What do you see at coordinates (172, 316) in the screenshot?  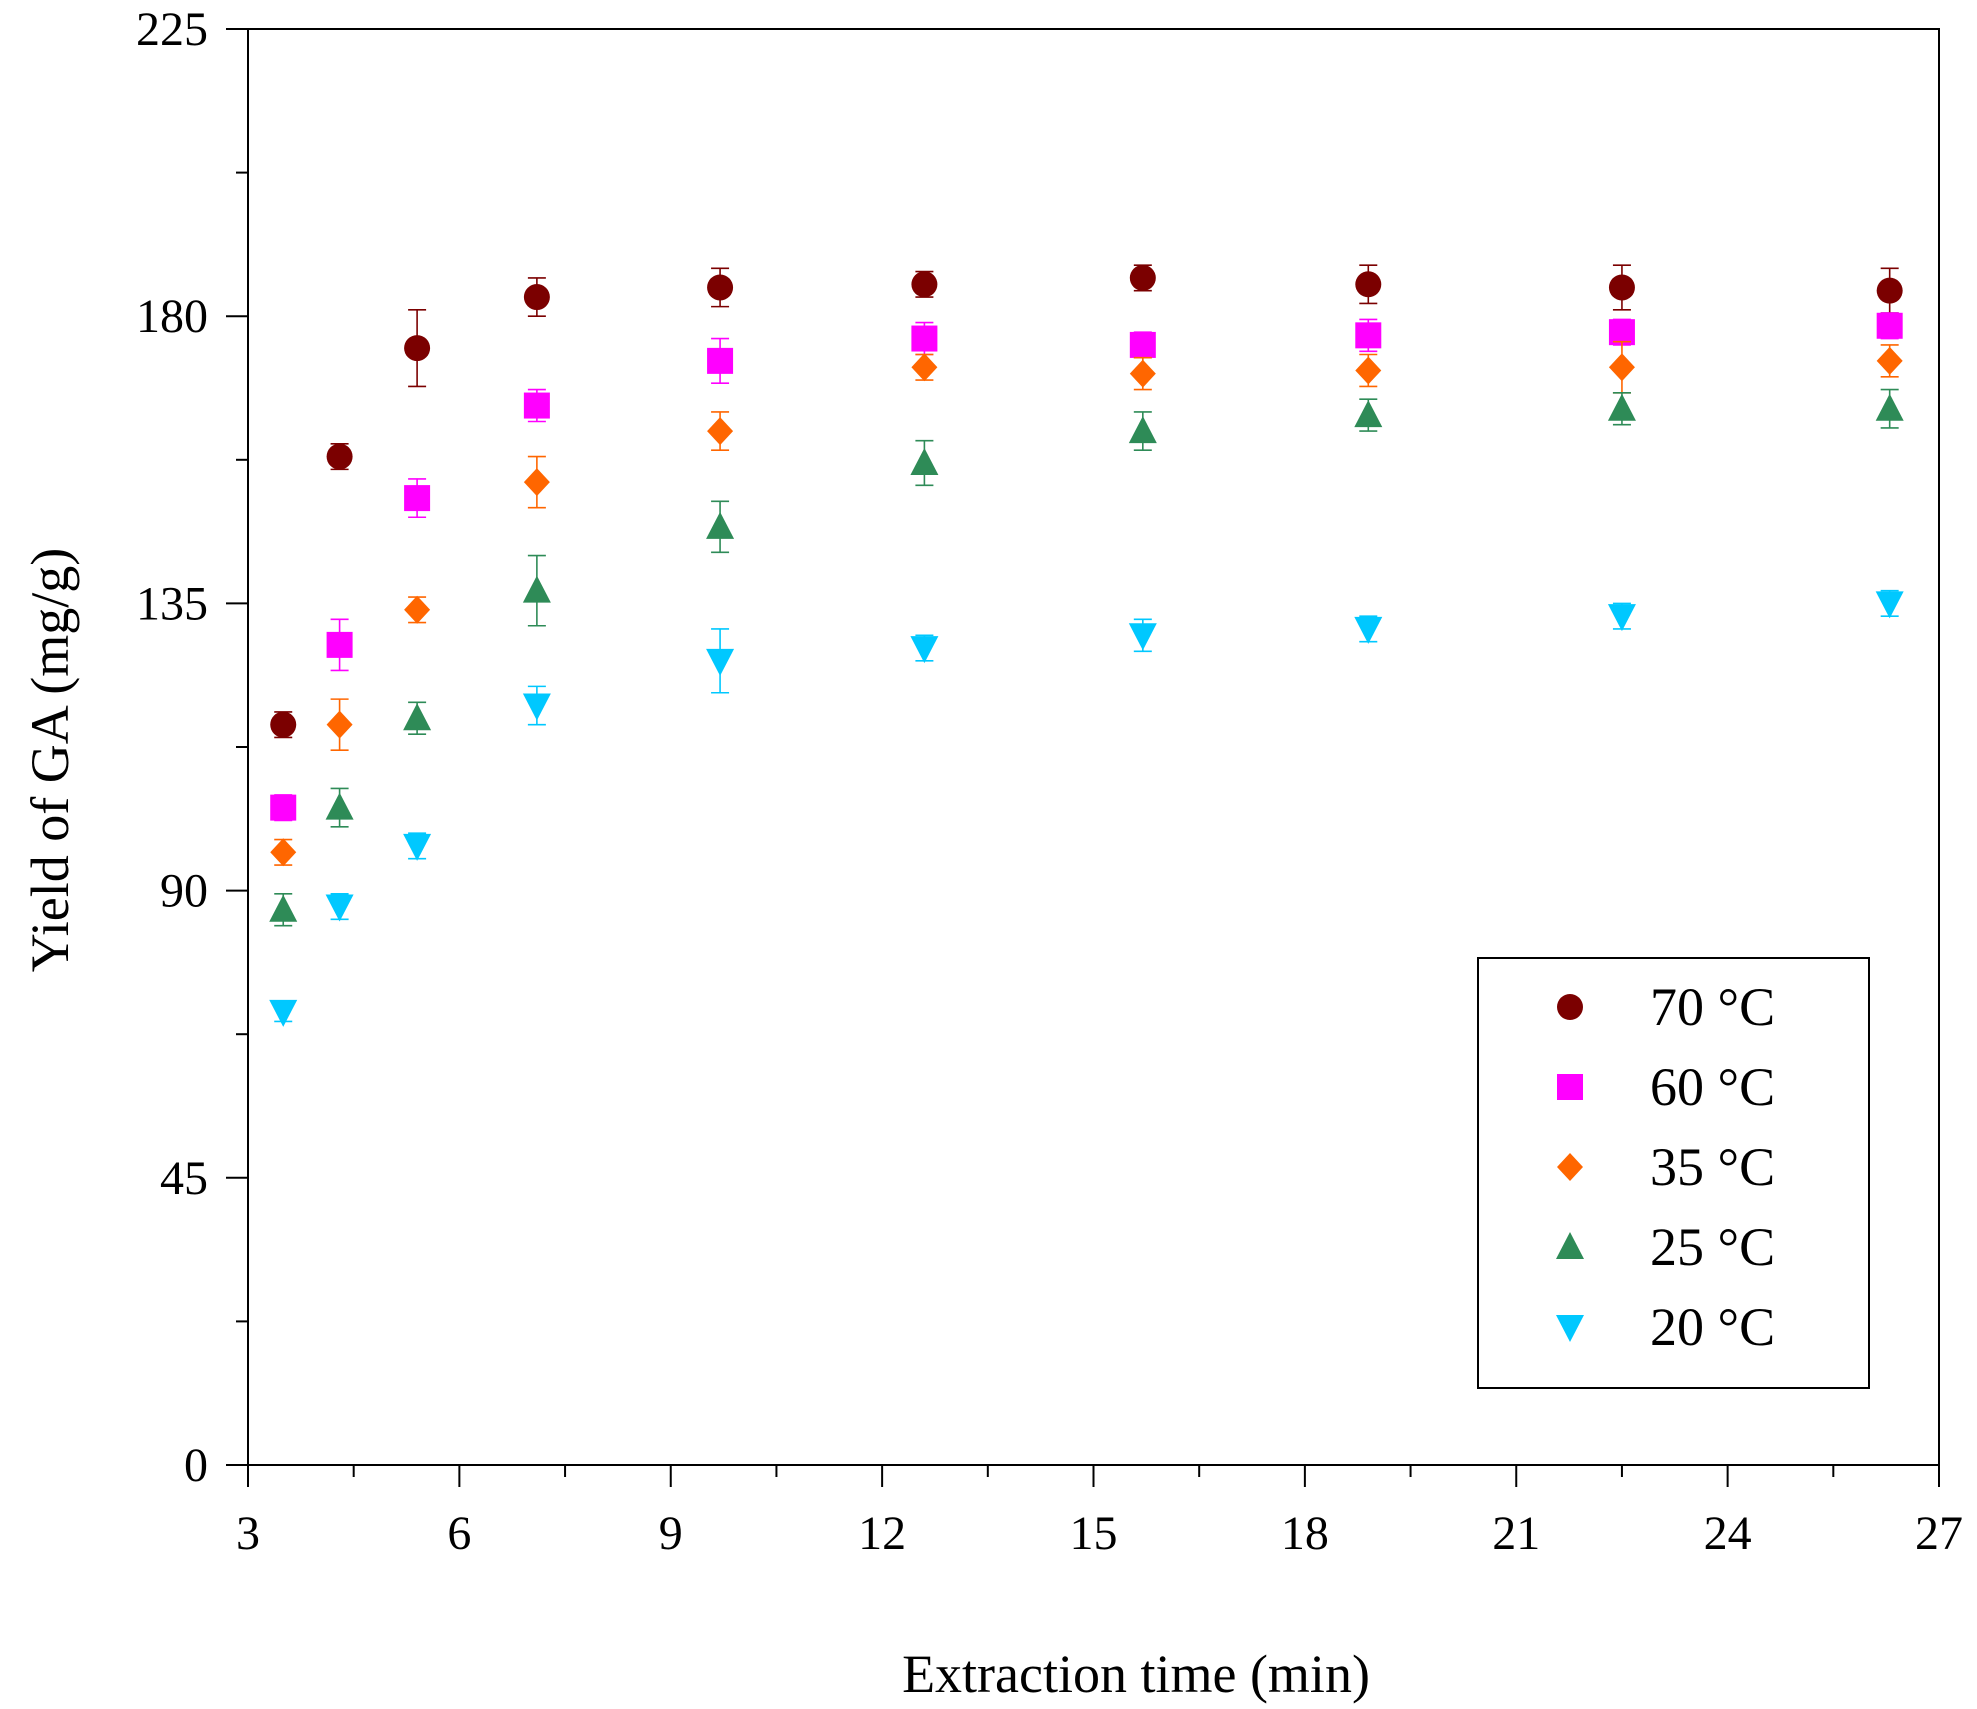 I see `y-tick-label: 180` at bounding box center [172, 316].